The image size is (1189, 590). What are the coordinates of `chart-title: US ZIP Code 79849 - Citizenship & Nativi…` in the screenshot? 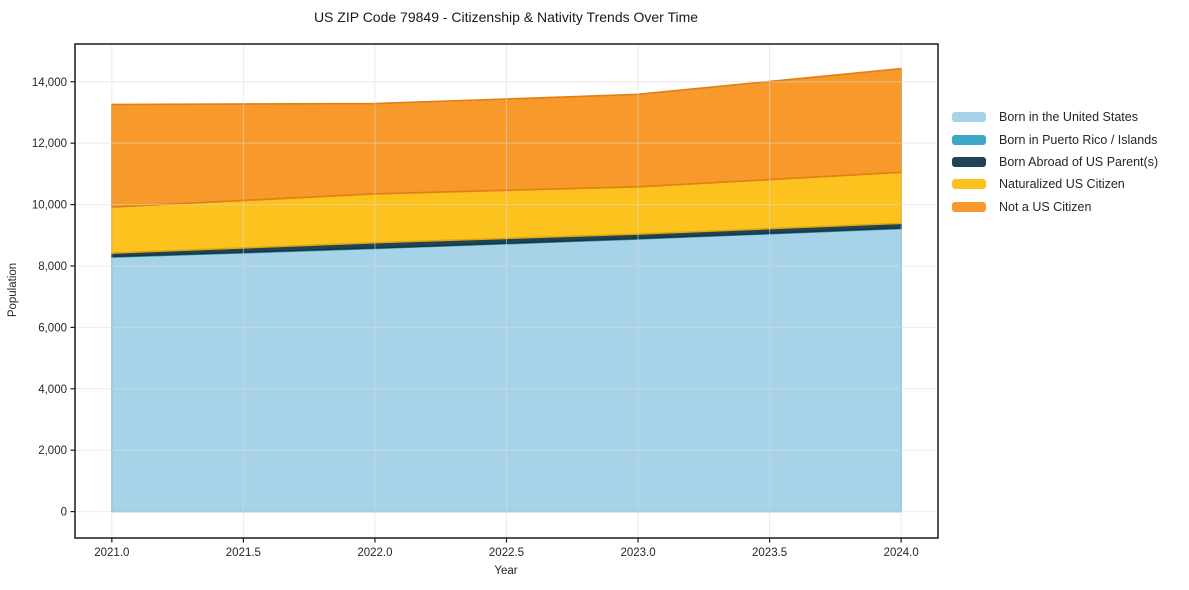 It's located at (506, 17).